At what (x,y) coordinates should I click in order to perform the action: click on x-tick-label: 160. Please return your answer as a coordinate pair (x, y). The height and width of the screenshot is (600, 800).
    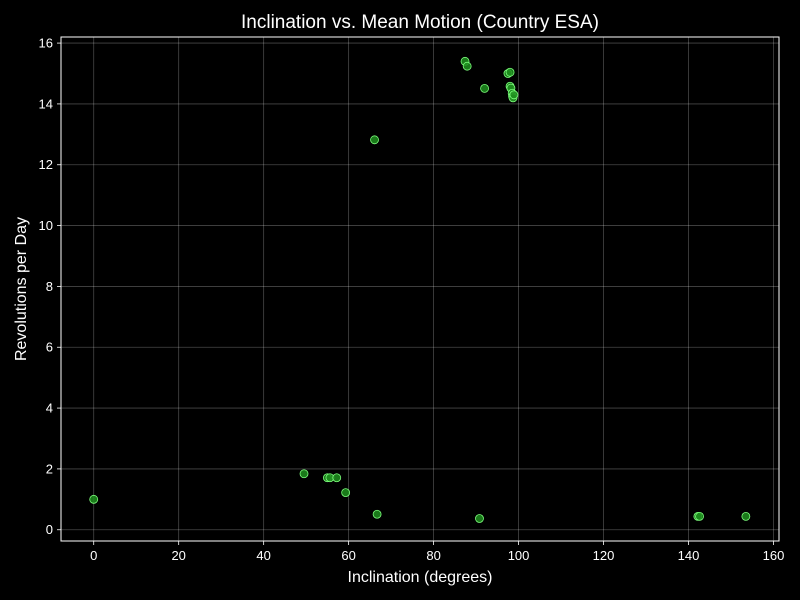
    Looking at the image, I should click on (774, 555).